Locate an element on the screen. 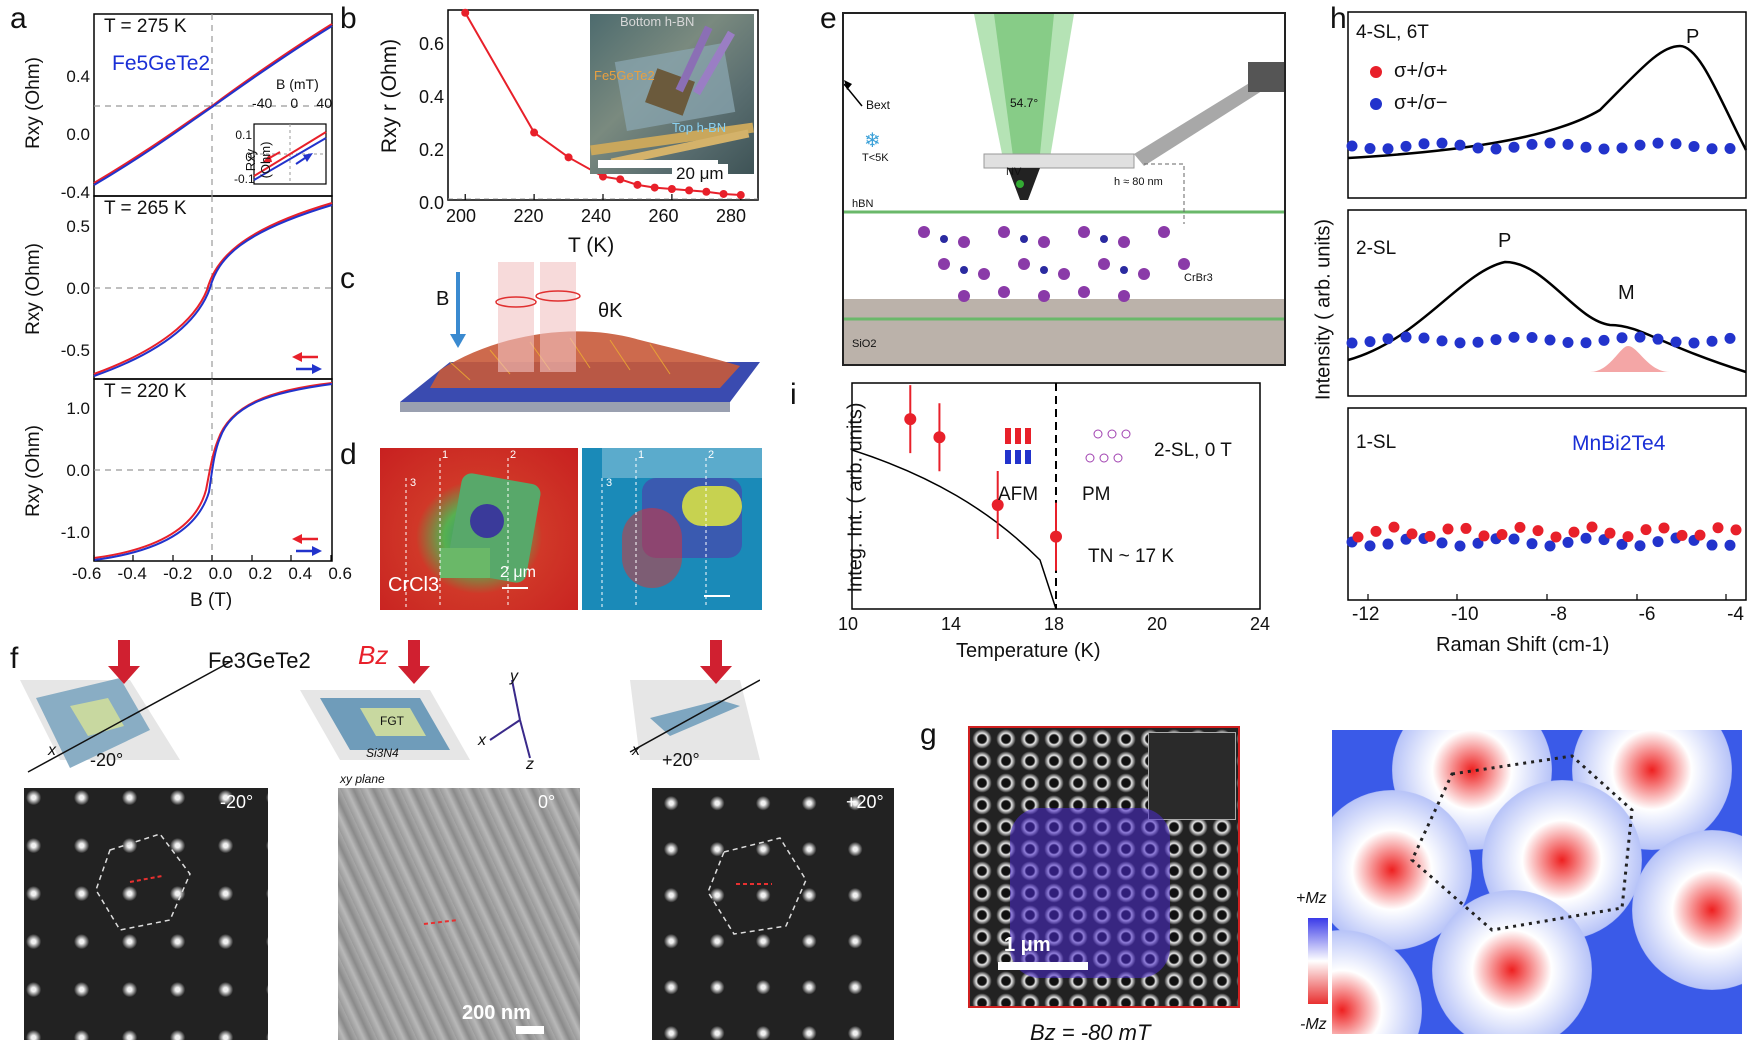  panel-d-left-image is located at coordinates (479, 529).